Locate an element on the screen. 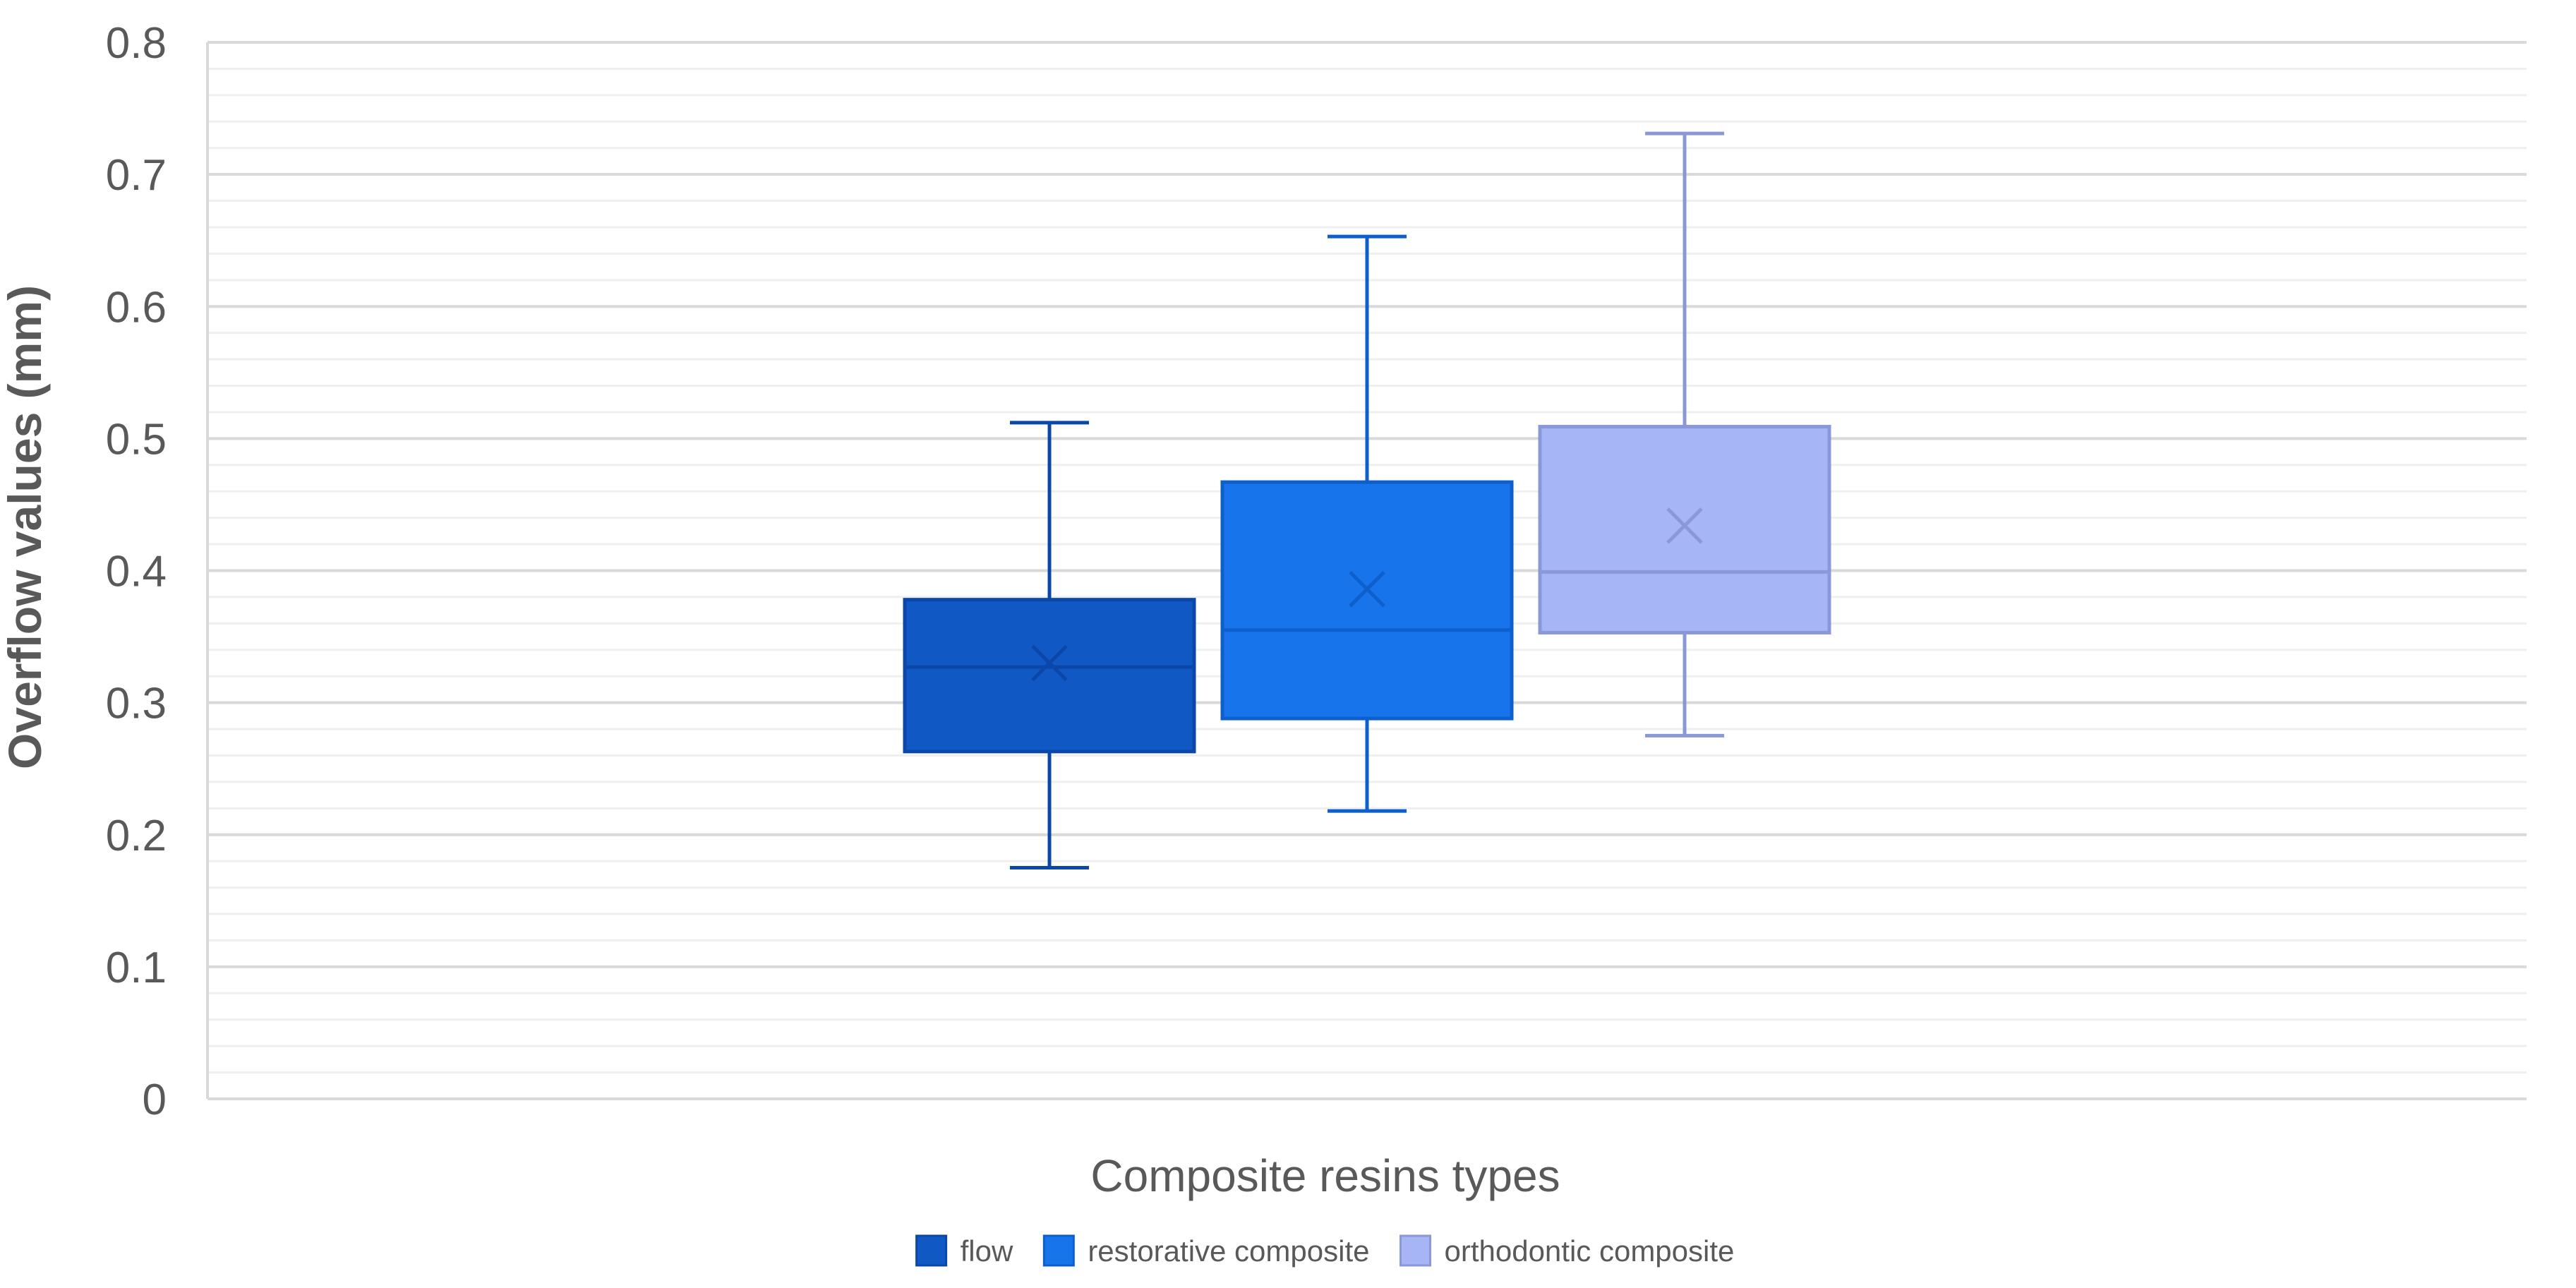 The width and height of the screenshot is (2576, 1288). y-axis-title: Overflow values (mm) is located at coordinates (25, 527).